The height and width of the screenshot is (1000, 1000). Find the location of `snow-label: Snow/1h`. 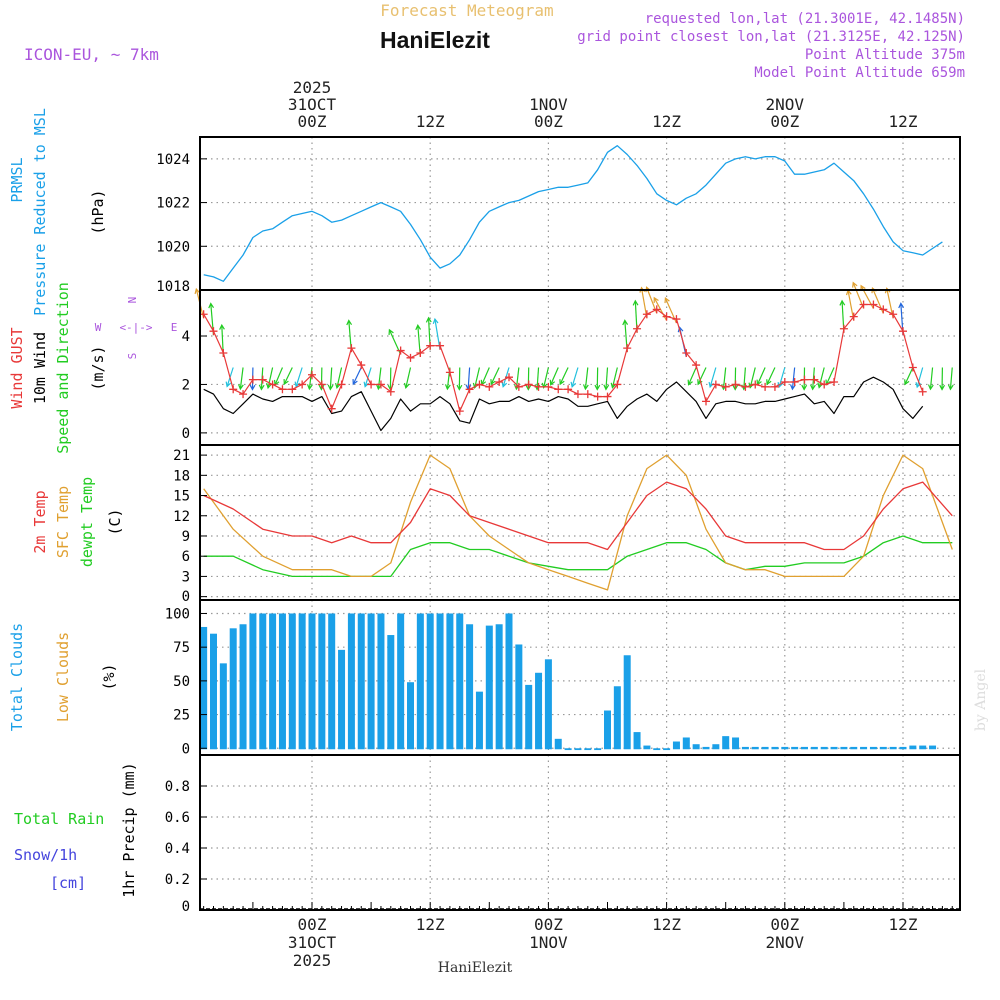

snow-label: Snow/1h is located at coordinates (45, 855).